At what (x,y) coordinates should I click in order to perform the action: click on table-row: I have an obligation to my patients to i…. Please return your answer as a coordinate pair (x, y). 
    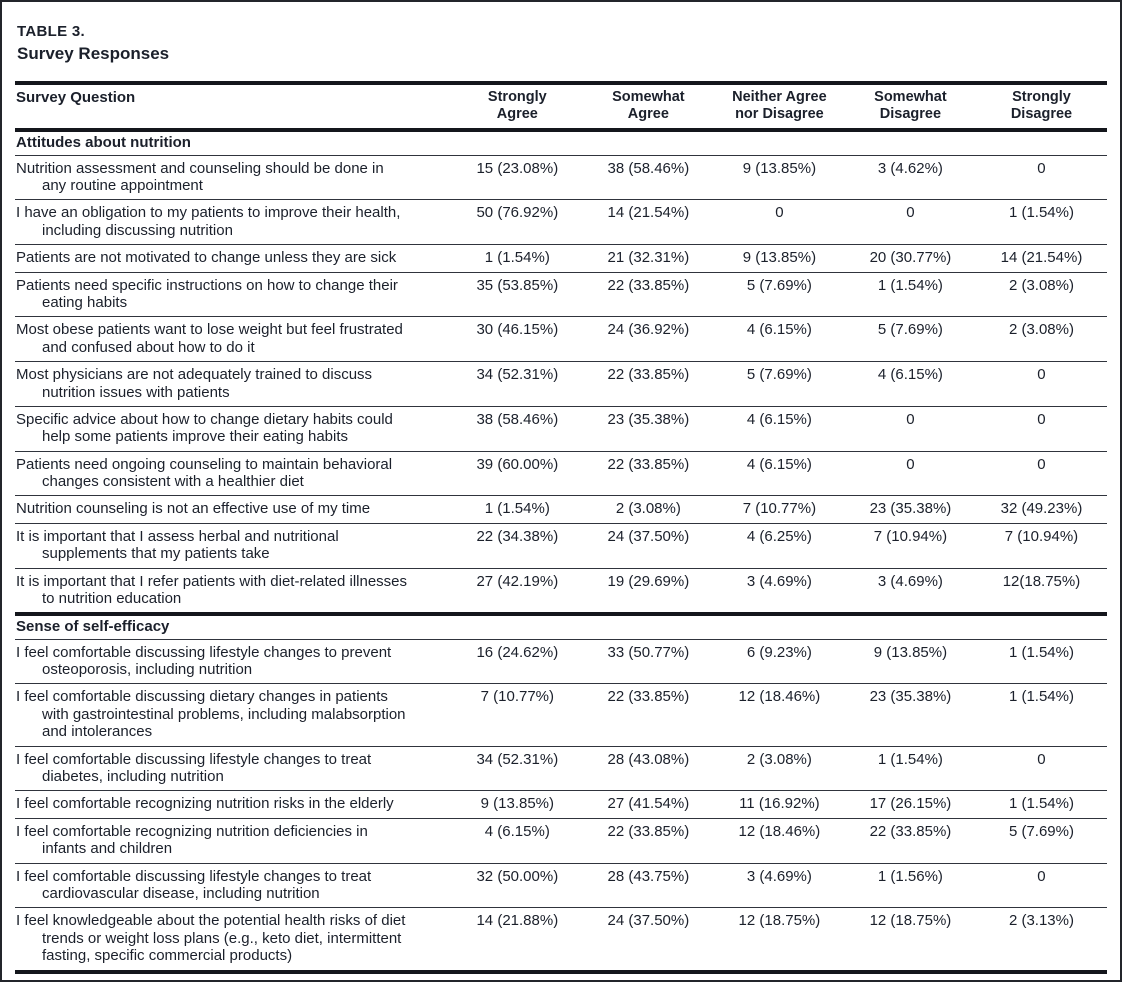
    Looking at the image, I should click on (561, 222).